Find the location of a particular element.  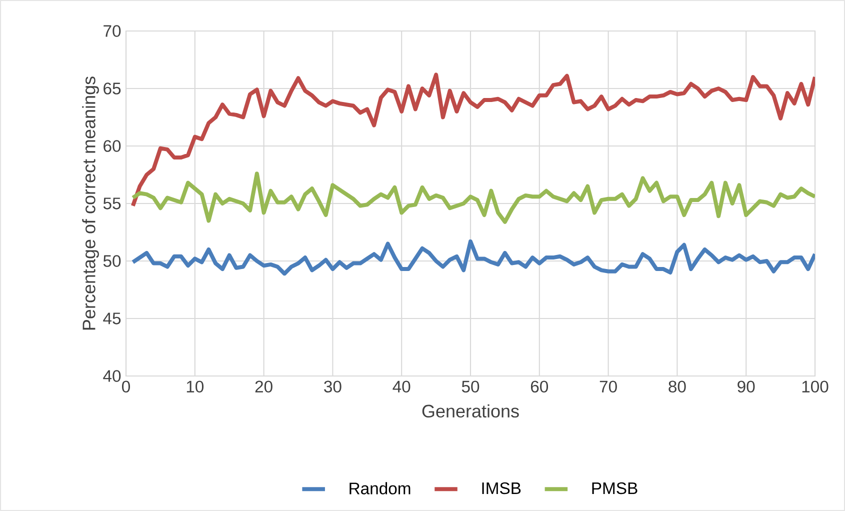

x-tick-label: 30 is located at coordinates (333, 386).